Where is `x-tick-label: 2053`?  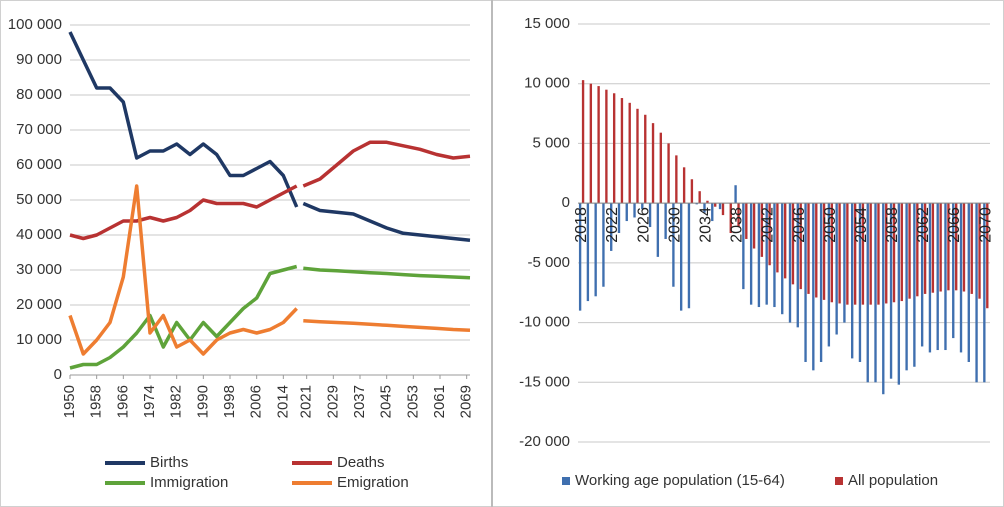
x-tick-label: 2053 is located at coordinates (412, 401).